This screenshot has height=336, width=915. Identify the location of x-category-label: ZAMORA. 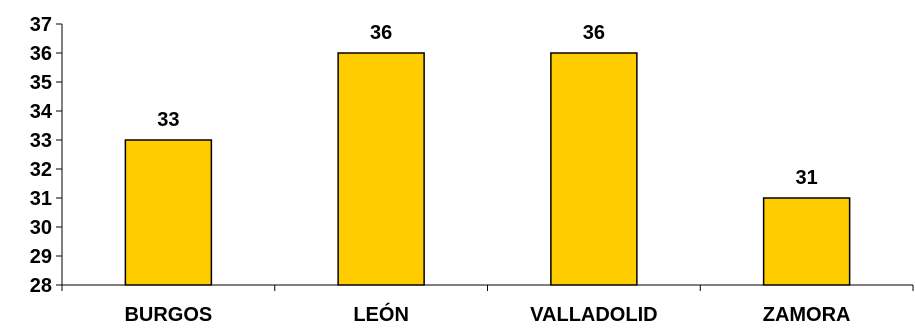
(807, 315).